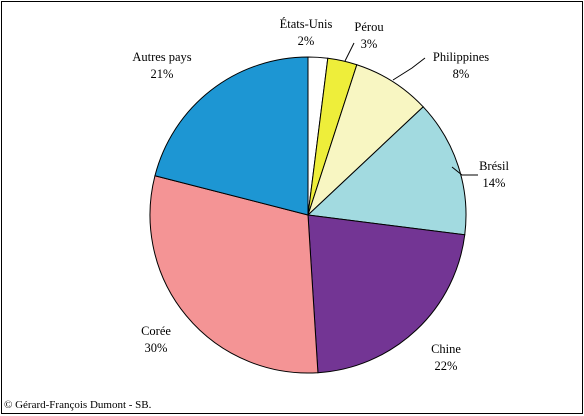 This screenshot has height=416, width=584. Describe the element at coordinates (494, 166) in the screenshot. I see `slice-name: Brésil` at that location.